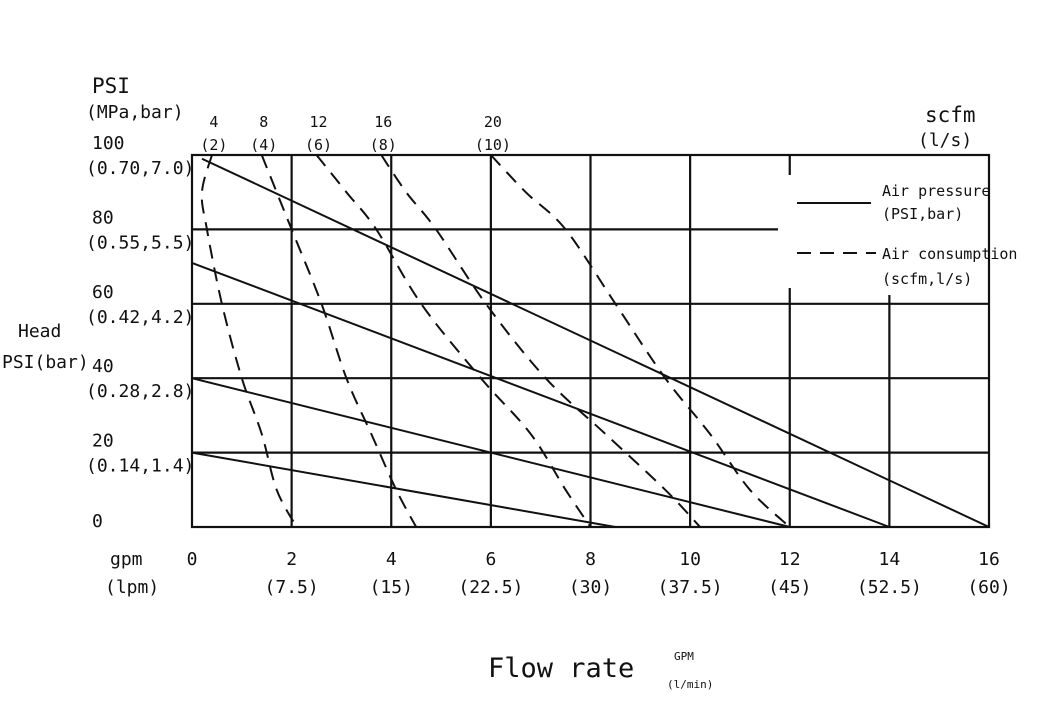  I want to click on scfm-tick-sublabel: (2), so click(213, 145).